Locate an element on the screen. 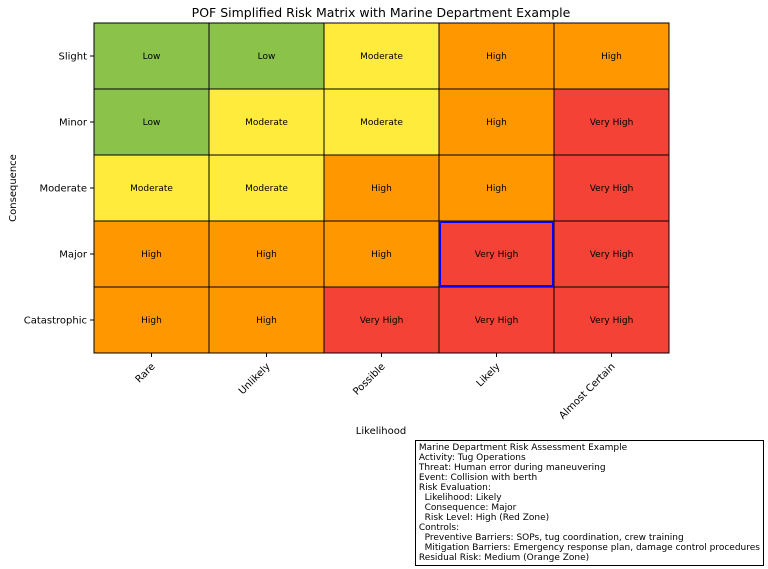 The height and width of the screenshot is (569, 768). x-tick-label: Rare is located at coordinates (146, 373).